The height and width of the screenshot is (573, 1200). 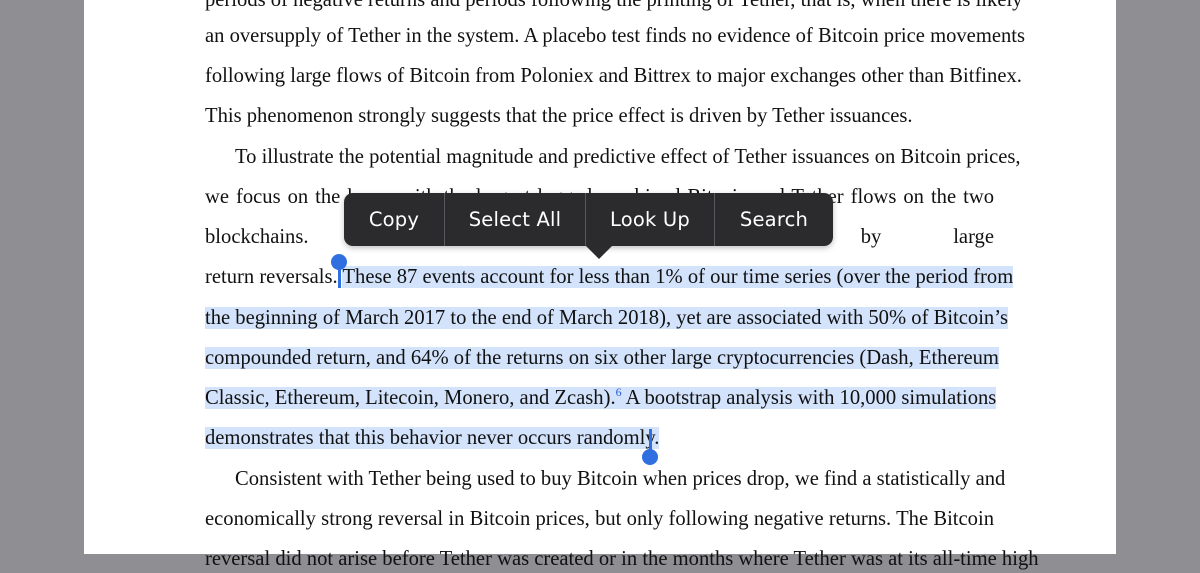 What do you see at coordinates (515, 219) in the screenshot?
I see `select-all-button: Select All` at bounding box center [515, 219].